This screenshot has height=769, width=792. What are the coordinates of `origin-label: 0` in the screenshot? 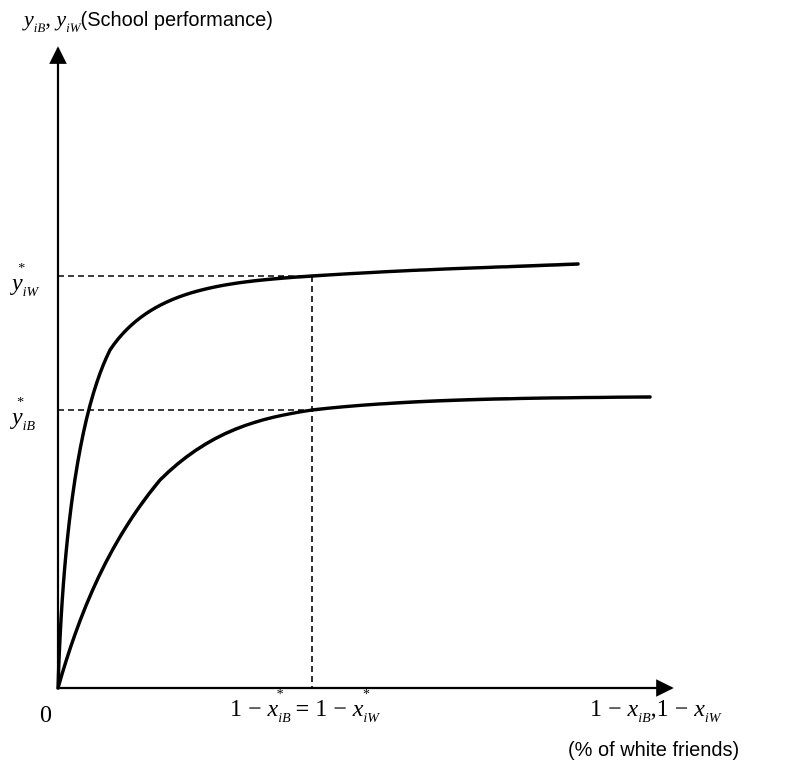 It's located at (46, 715).